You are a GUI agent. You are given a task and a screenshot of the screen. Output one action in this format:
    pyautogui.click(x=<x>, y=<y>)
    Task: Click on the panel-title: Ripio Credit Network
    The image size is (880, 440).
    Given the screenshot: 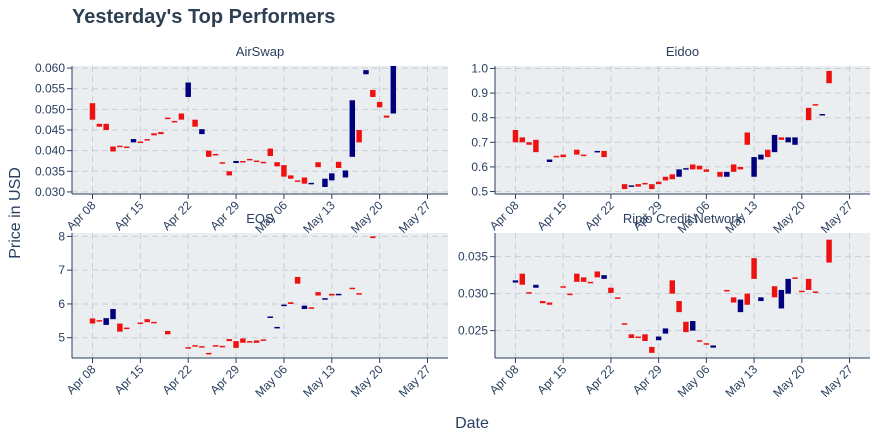 What is the action you would take?
    pyautogui.click(x=683, y=218)
    